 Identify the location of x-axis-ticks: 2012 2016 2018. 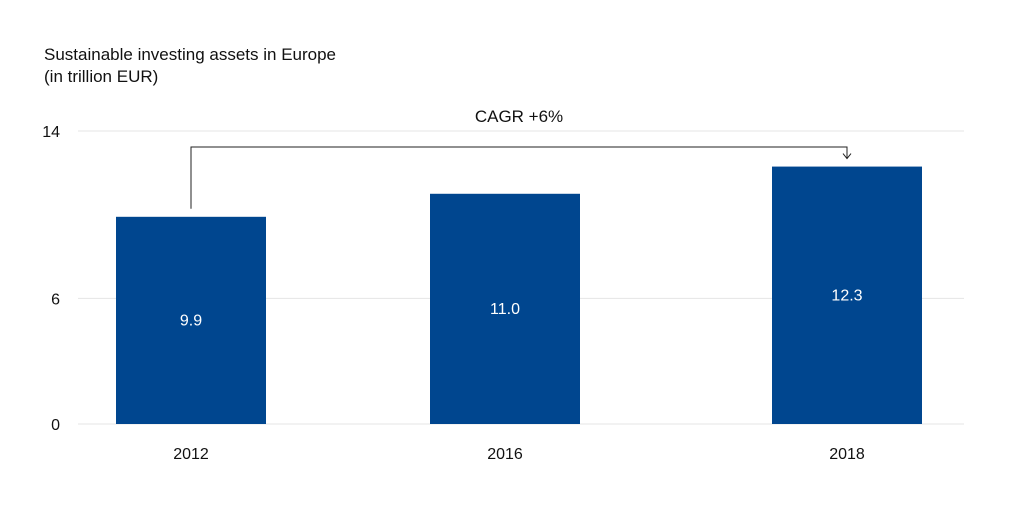
(519, 454).